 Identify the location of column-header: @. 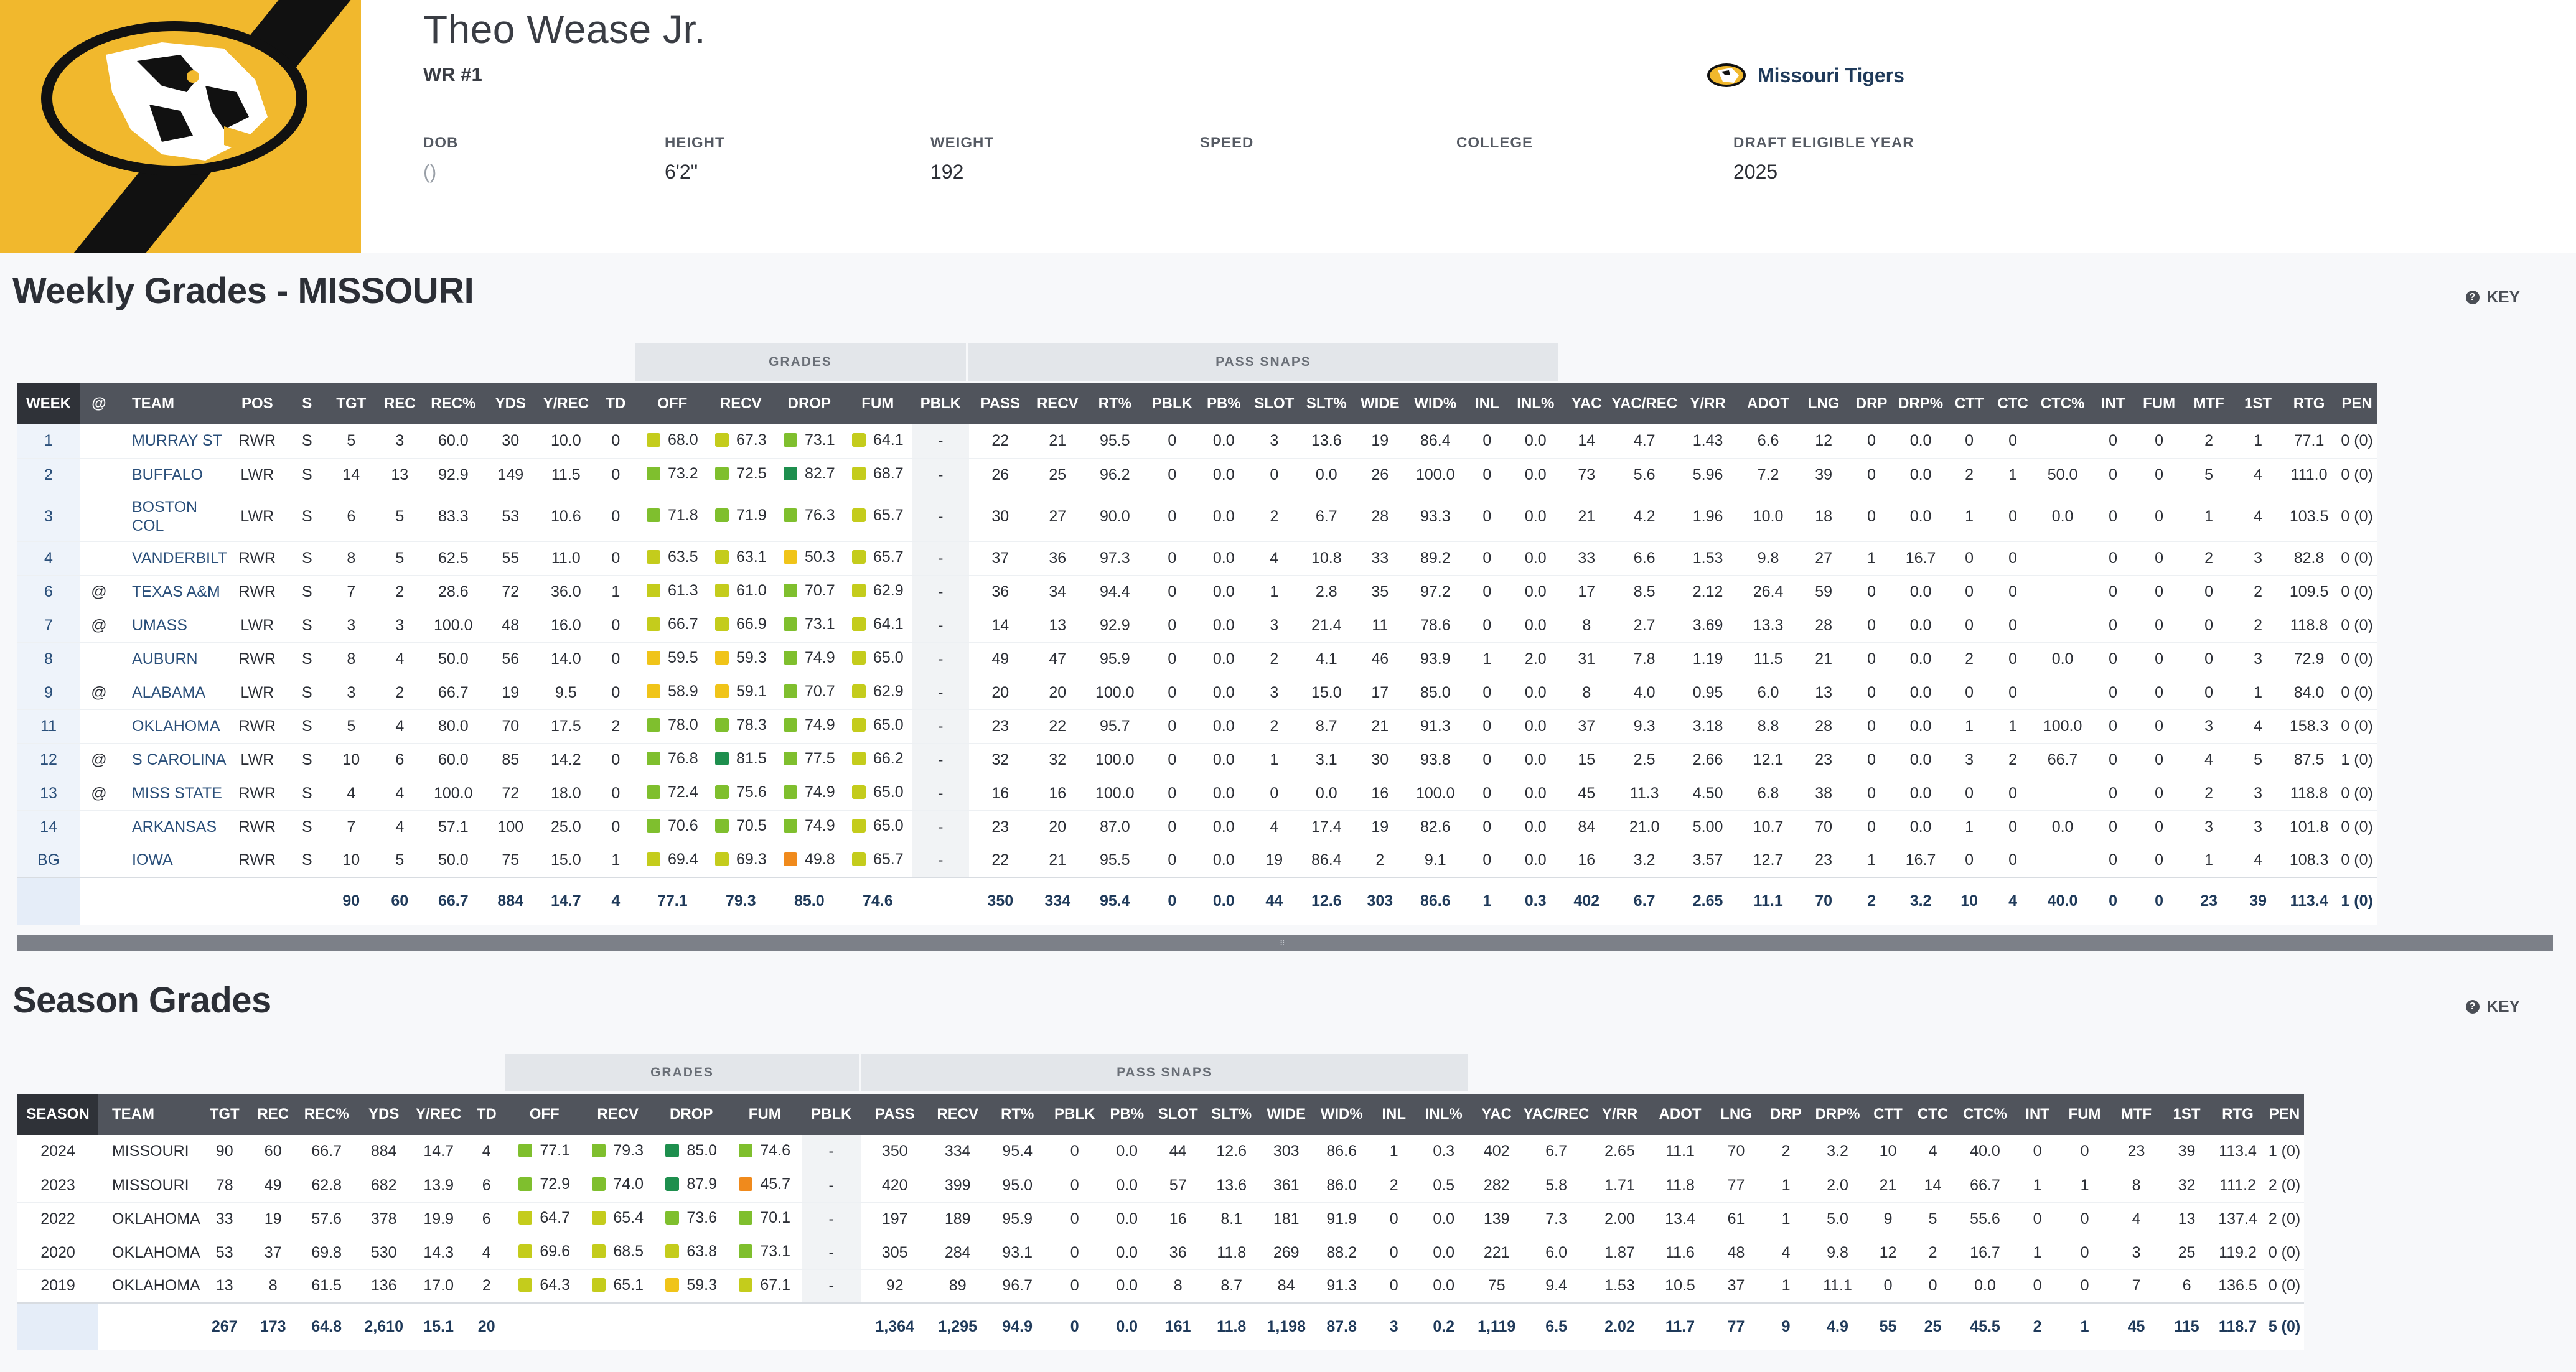
(99, 403).